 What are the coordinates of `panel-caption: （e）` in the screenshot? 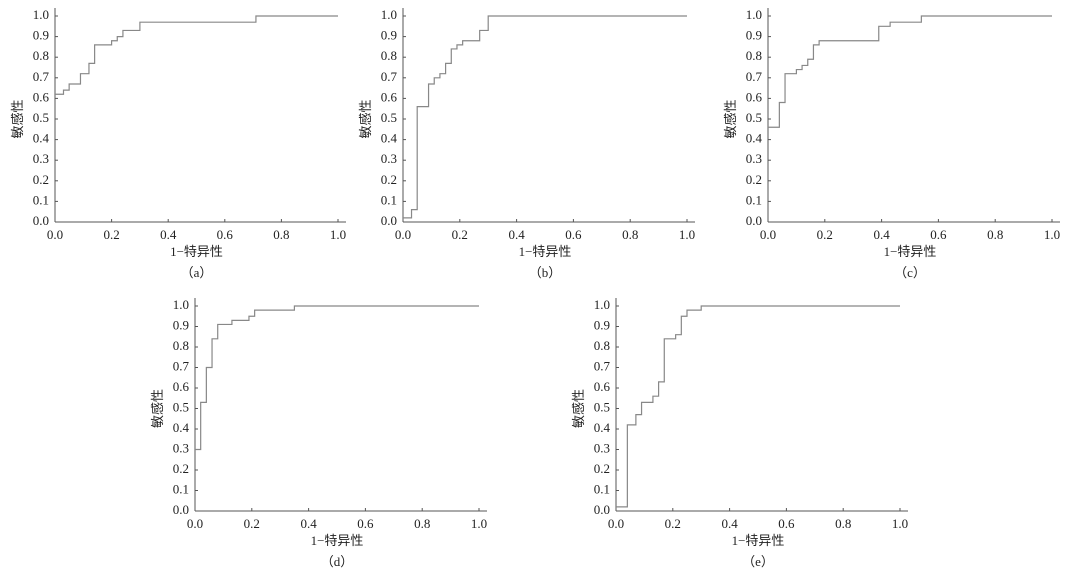 It's located at (758, 561).